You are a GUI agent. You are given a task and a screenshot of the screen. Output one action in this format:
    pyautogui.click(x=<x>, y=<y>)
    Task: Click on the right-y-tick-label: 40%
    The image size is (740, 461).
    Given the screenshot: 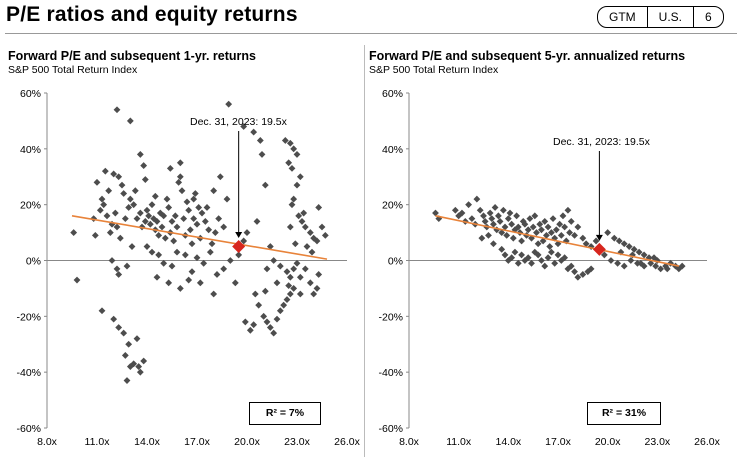 What is the action you would take?
    pyautogui.click(x=392, y=150)
    